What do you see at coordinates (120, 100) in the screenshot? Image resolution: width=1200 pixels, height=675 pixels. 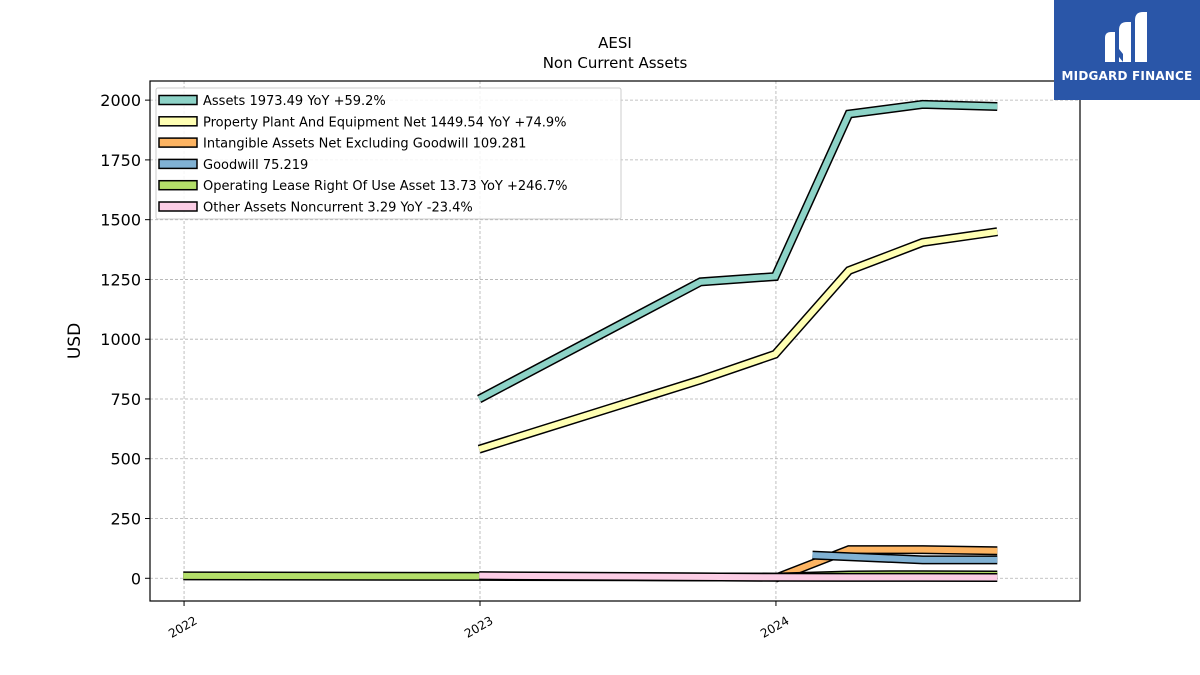 I see `y-tick-label: 2000` at bounding box center [120, 100].